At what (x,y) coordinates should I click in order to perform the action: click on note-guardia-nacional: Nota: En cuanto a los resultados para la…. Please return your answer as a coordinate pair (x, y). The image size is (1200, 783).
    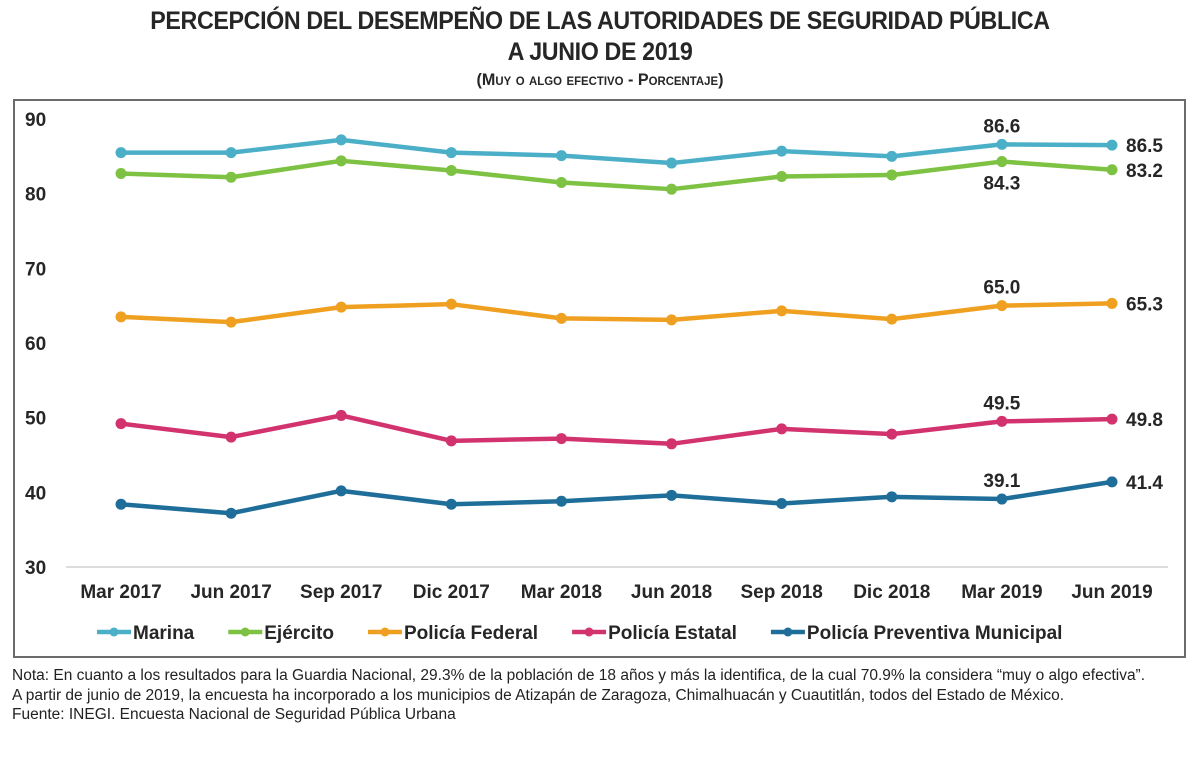
    Looking at the image, I should click on (579, 675).